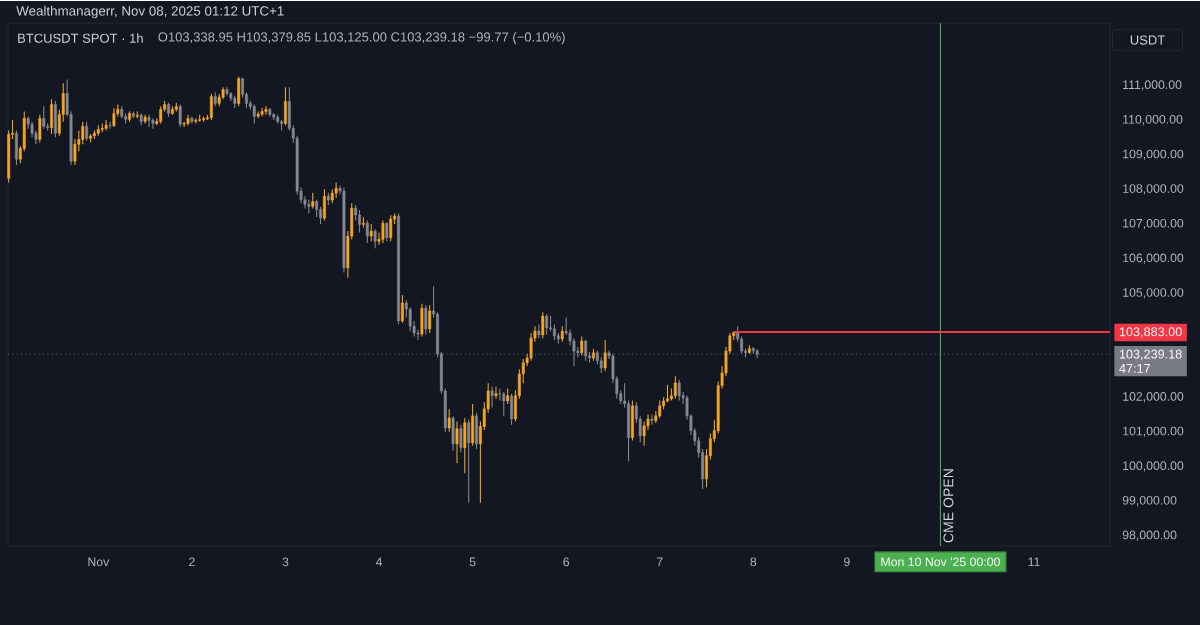  What do you see at coordinates (379, 562) in the screenshot?
I see `x-tick-label: 4` at bounding box center [379, 562].